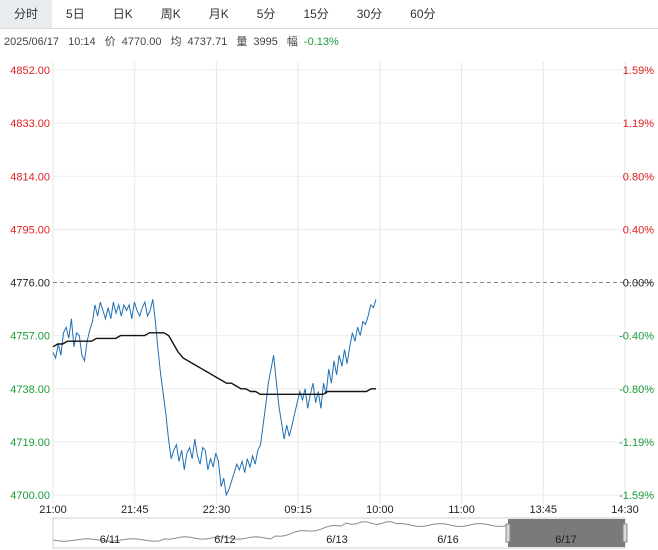 Image resolution: width=658 pixels, height=550 pixels. I want to click on y-tick-label-right: 0.80%, so click(638, 177).